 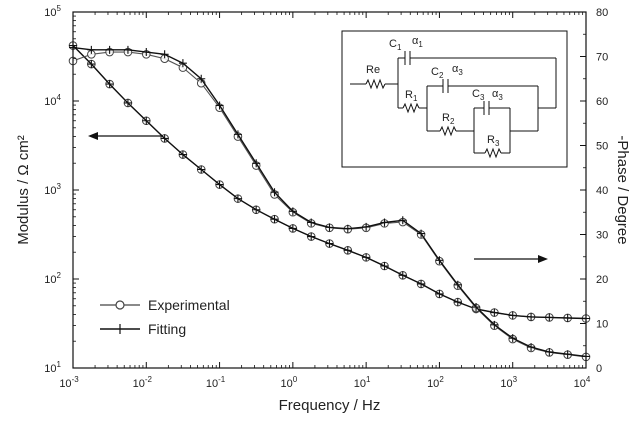 I want to click on y-axis-title: Modulus / Ω cm², so click(x=23, y=190).